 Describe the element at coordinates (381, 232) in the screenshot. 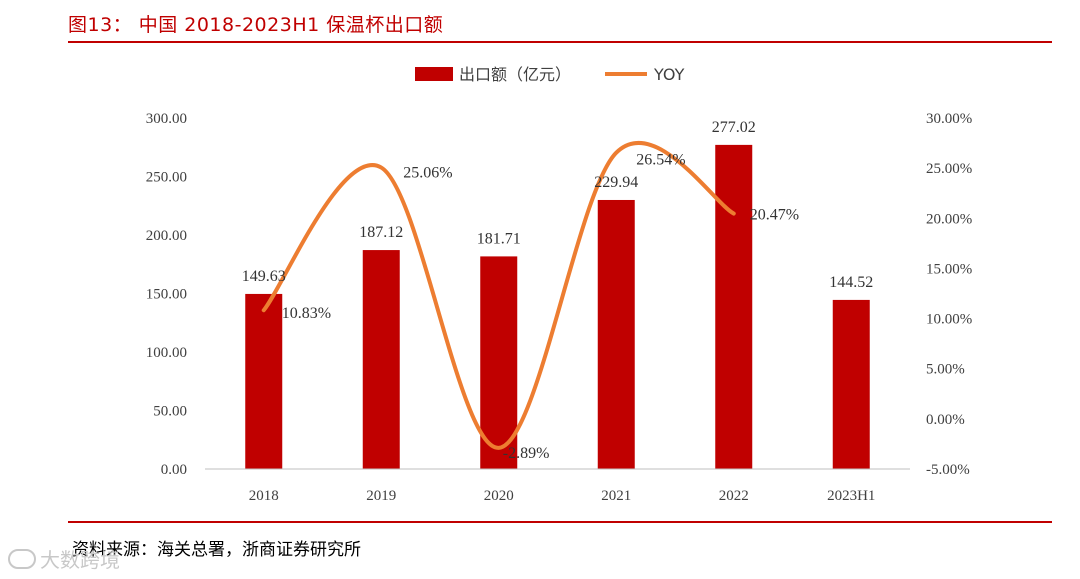

I see `bar-label-2019: 187.12` at that location.